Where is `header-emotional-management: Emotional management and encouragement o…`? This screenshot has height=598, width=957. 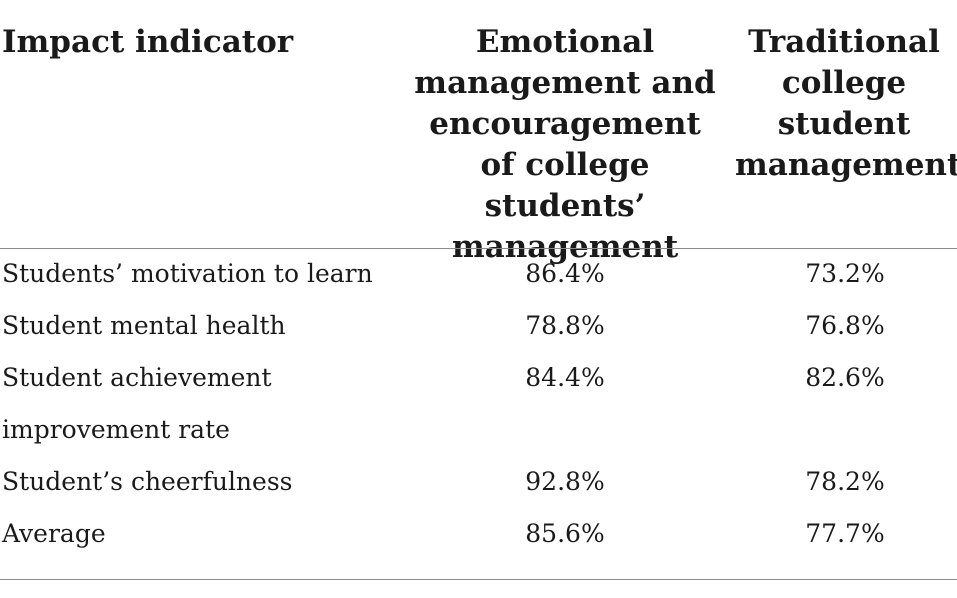 header-emotional-management: Emotional management and encouragement o… is located at coordinates (565, 144).